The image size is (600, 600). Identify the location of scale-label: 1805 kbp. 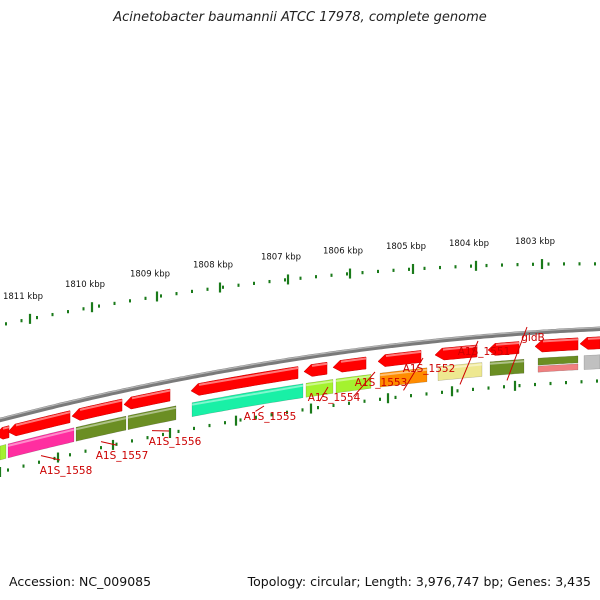
(406, 247).